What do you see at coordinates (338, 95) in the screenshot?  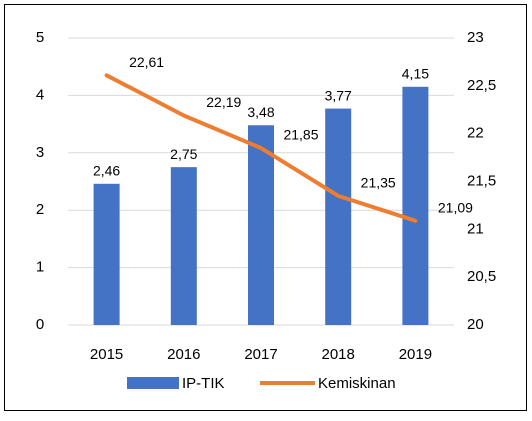 I see `bar-value-label: 3,77` at bounding box center [338, 95].